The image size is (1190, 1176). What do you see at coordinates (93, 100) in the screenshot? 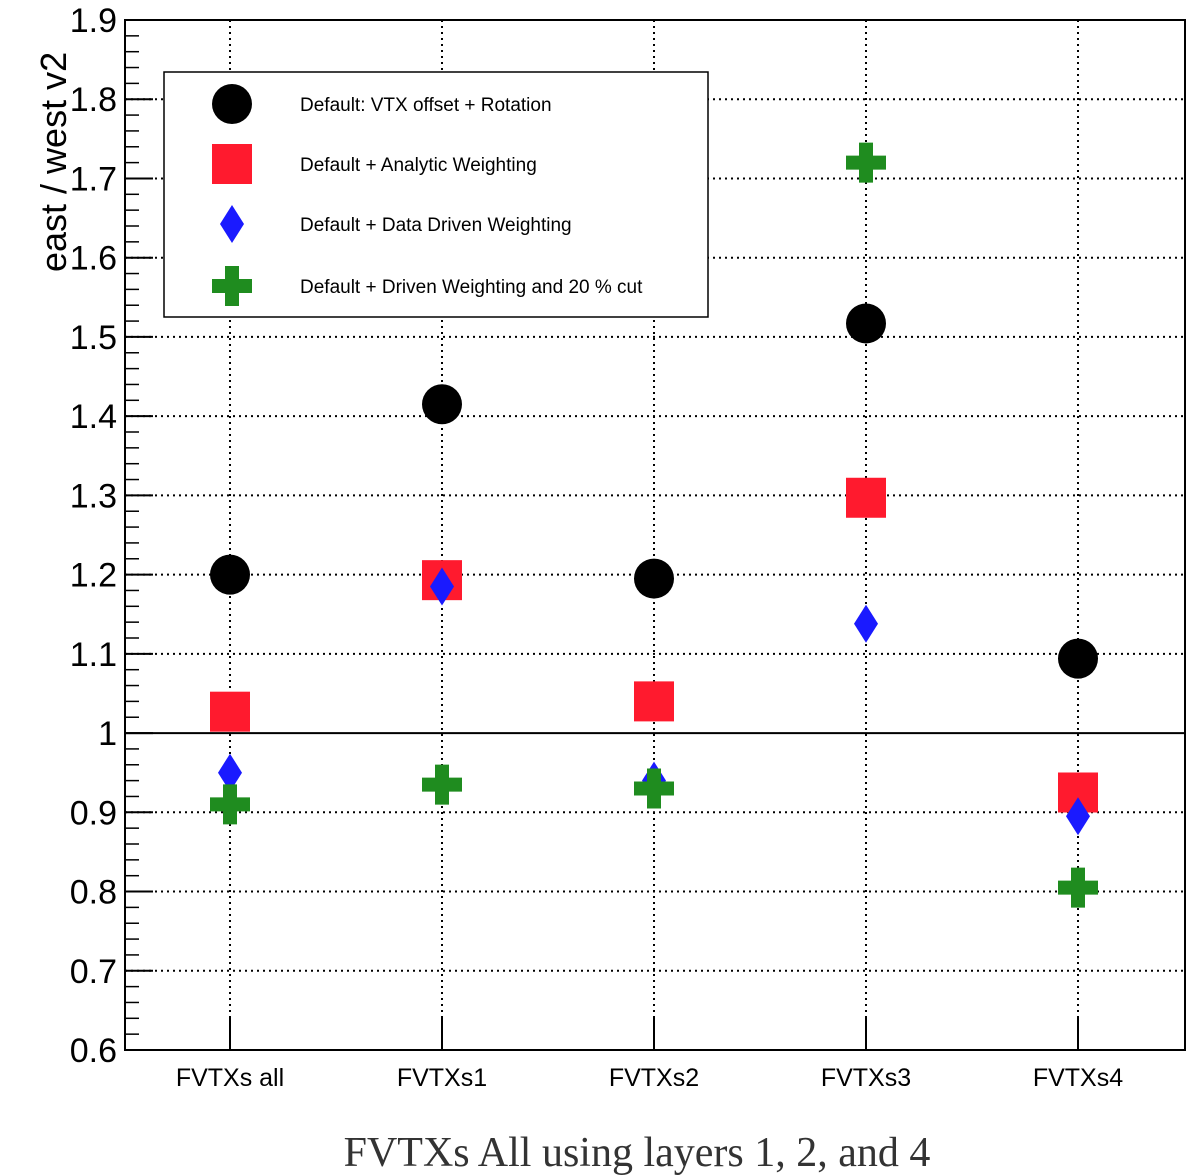
I see `y-tick-label: 1.8` at bounding box center [93, 100].